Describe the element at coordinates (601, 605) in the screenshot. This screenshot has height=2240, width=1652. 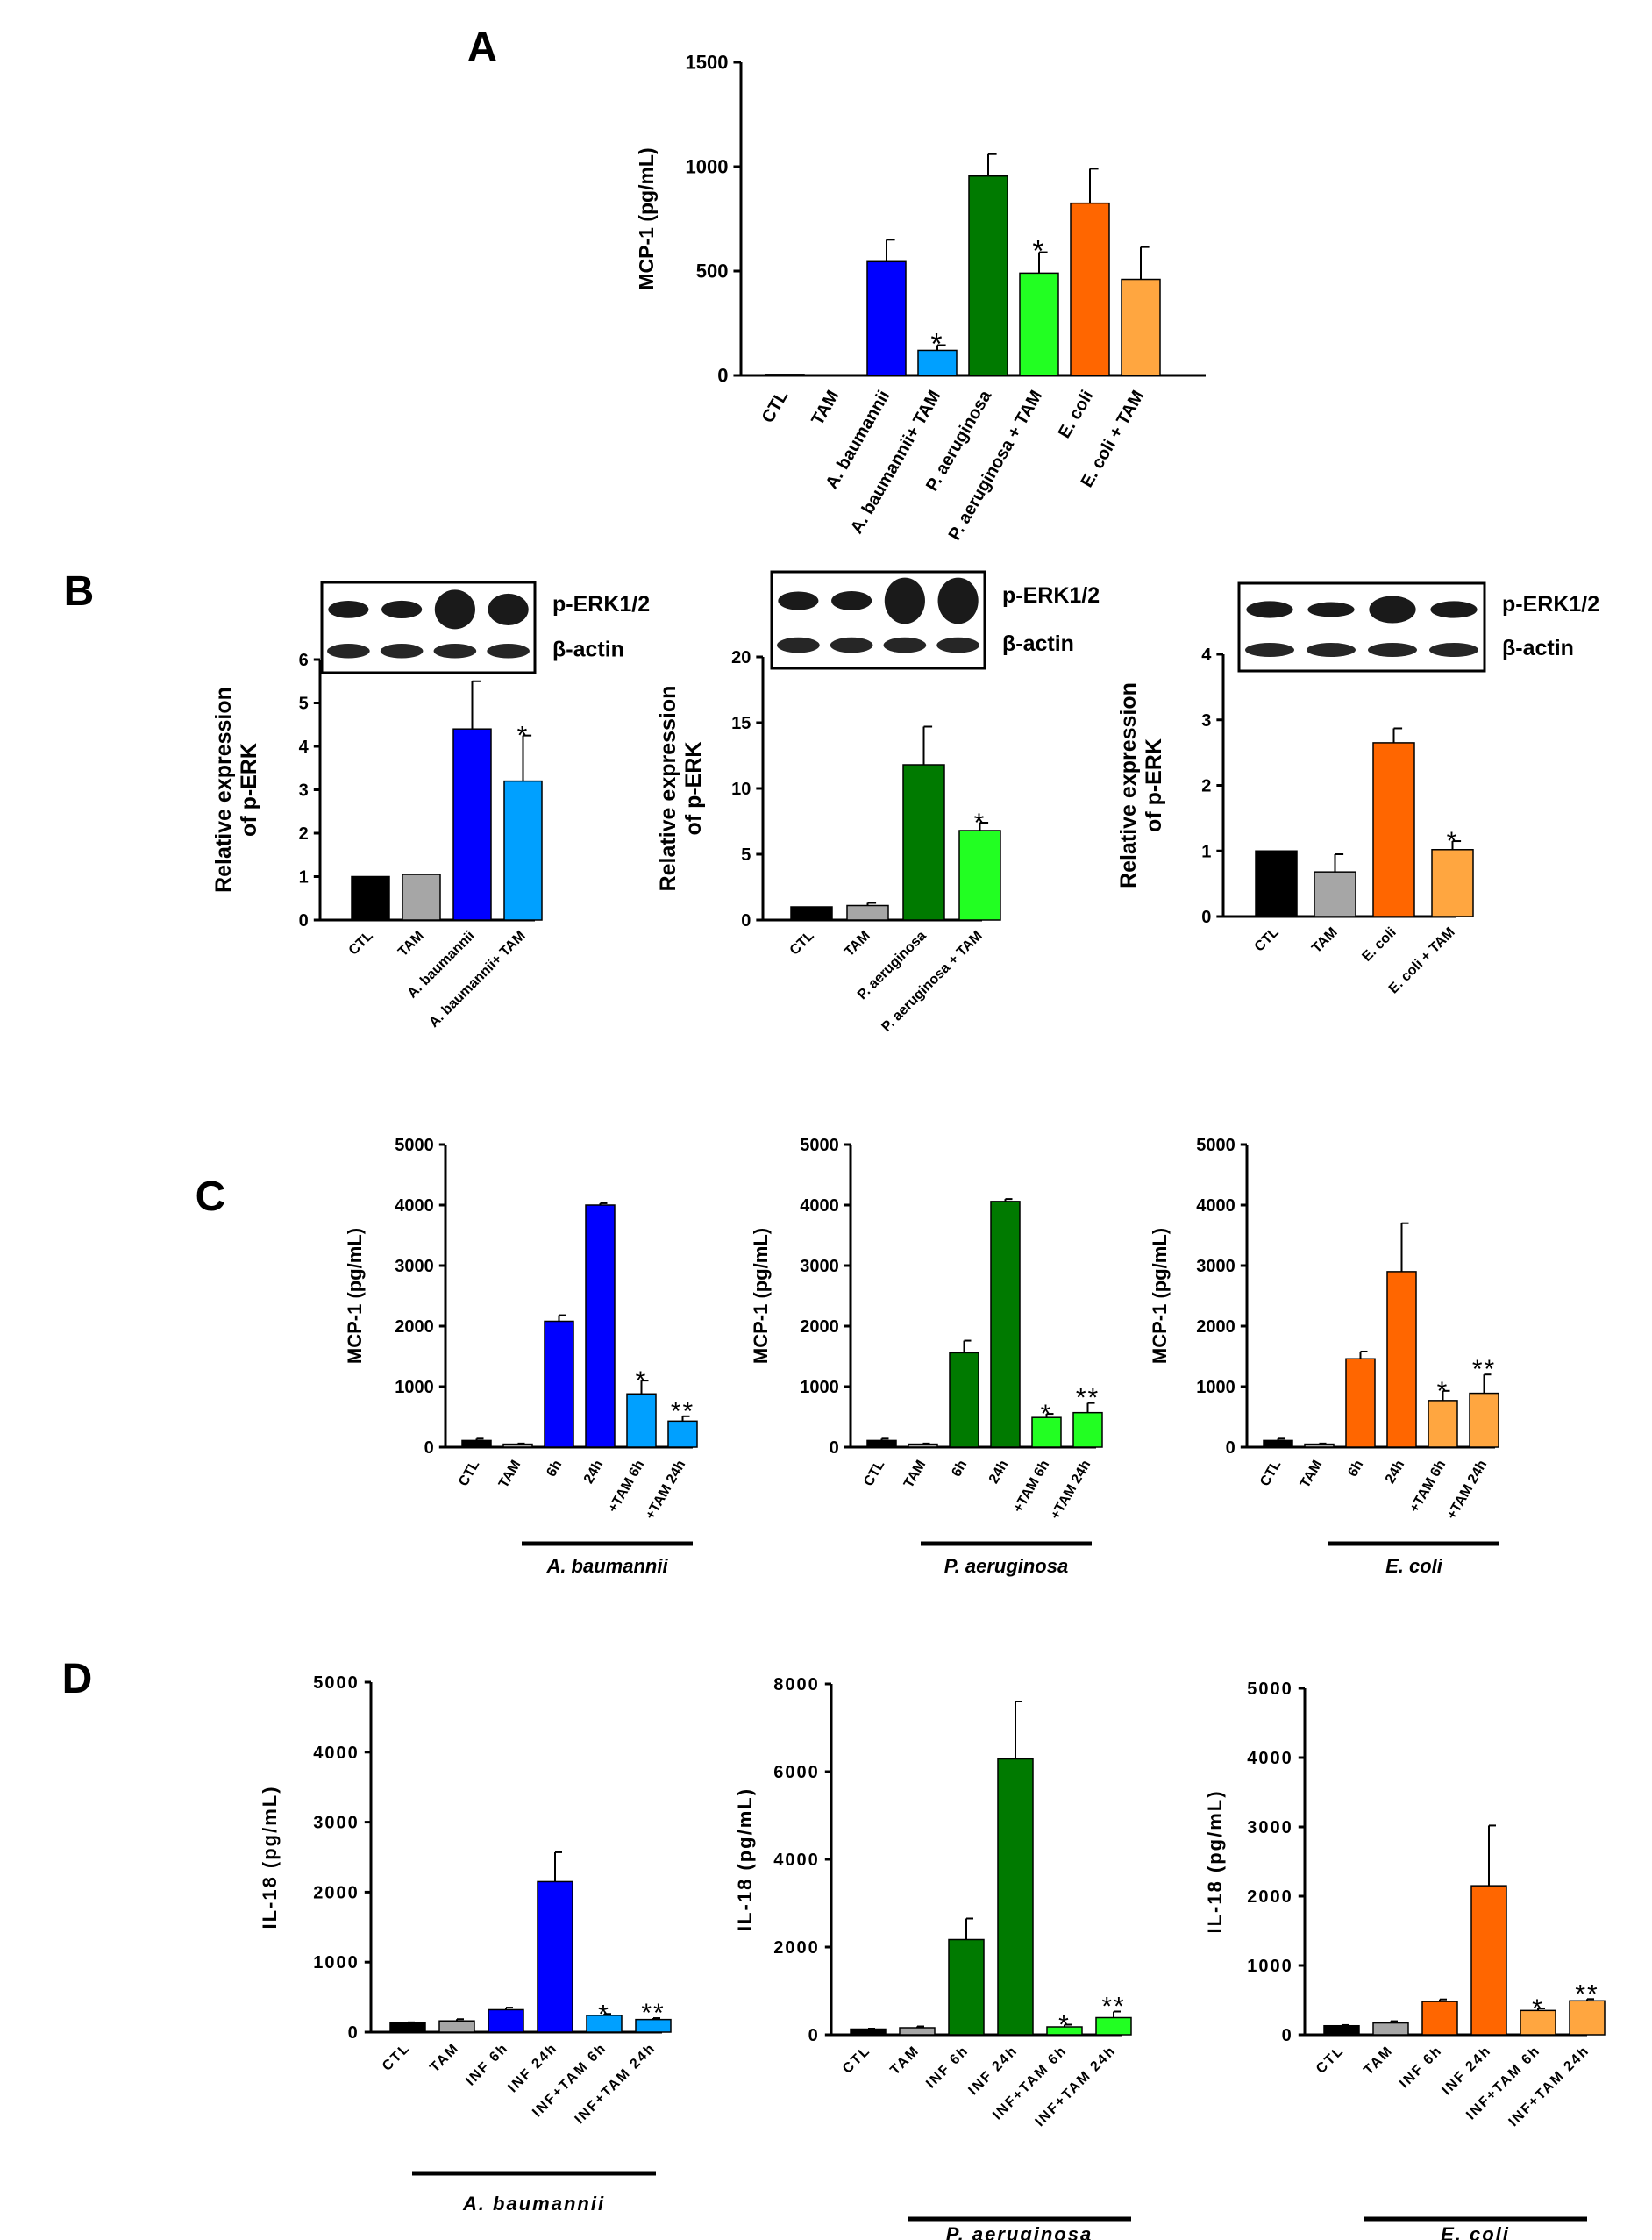
I see `blot-label-perk: p-ERK1/2` at that location.